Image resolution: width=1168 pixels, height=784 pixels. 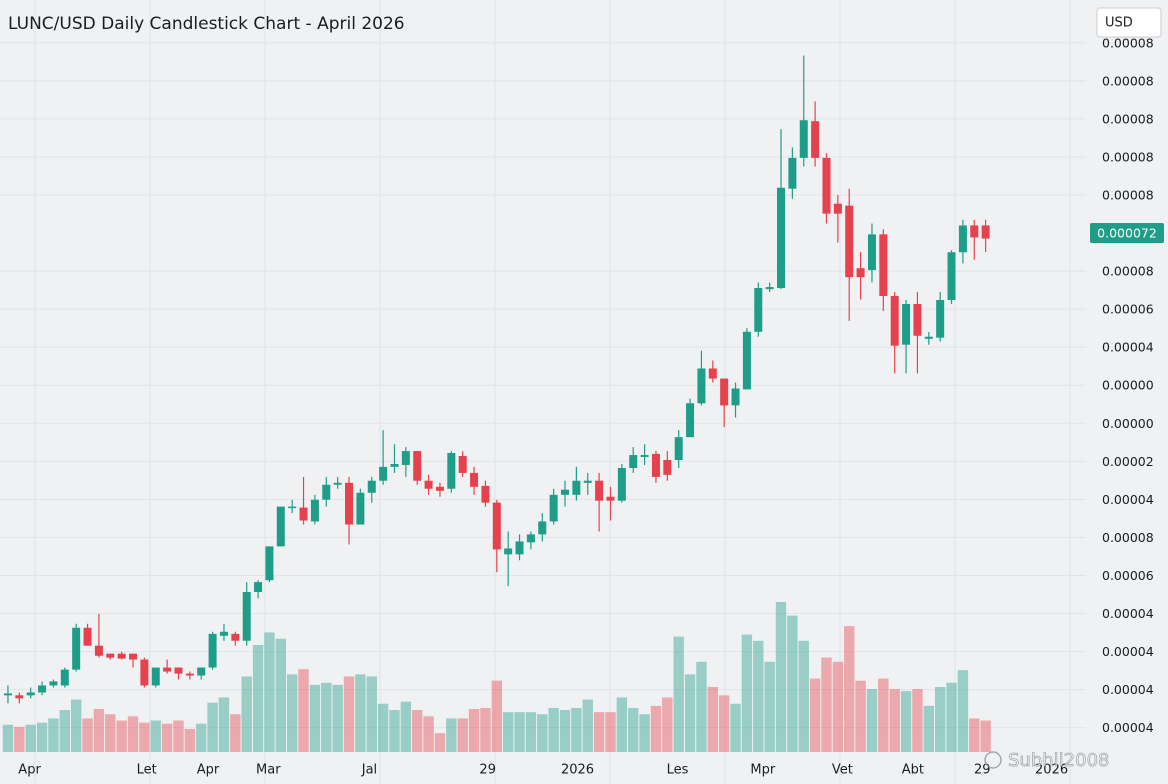 What do you see at coordinates (147, 770) in the screenshot?
I see `x-tick-label: Let` at bounding box center [147, 770].